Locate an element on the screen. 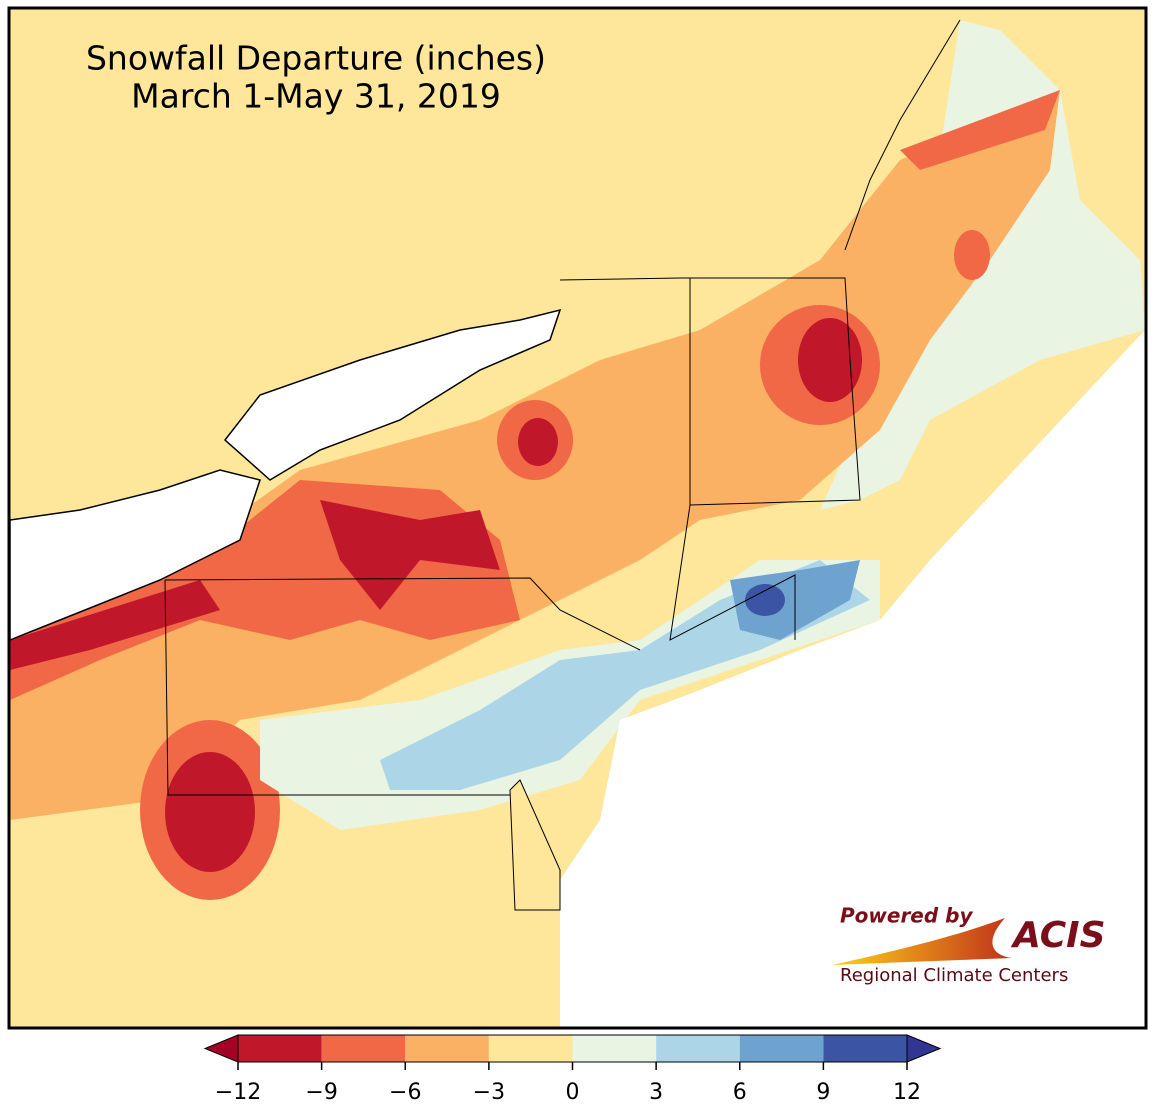 Image resolution: width=1153 pixels, height=1116 pixels. colorbar-tick-label: 9 is located at coordinates (823, 1092).